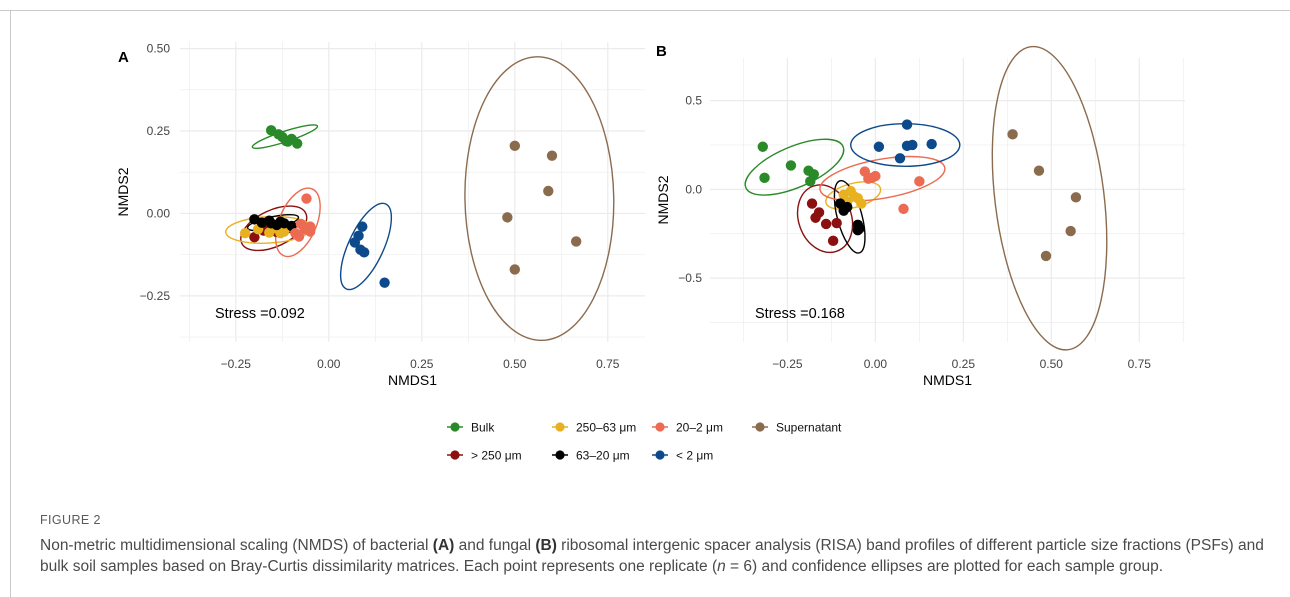  What do you see at coordinates (483, 428) in the screenshot?
I see `legend-label-bulk: Bulk` at bounding box center [483, 428].